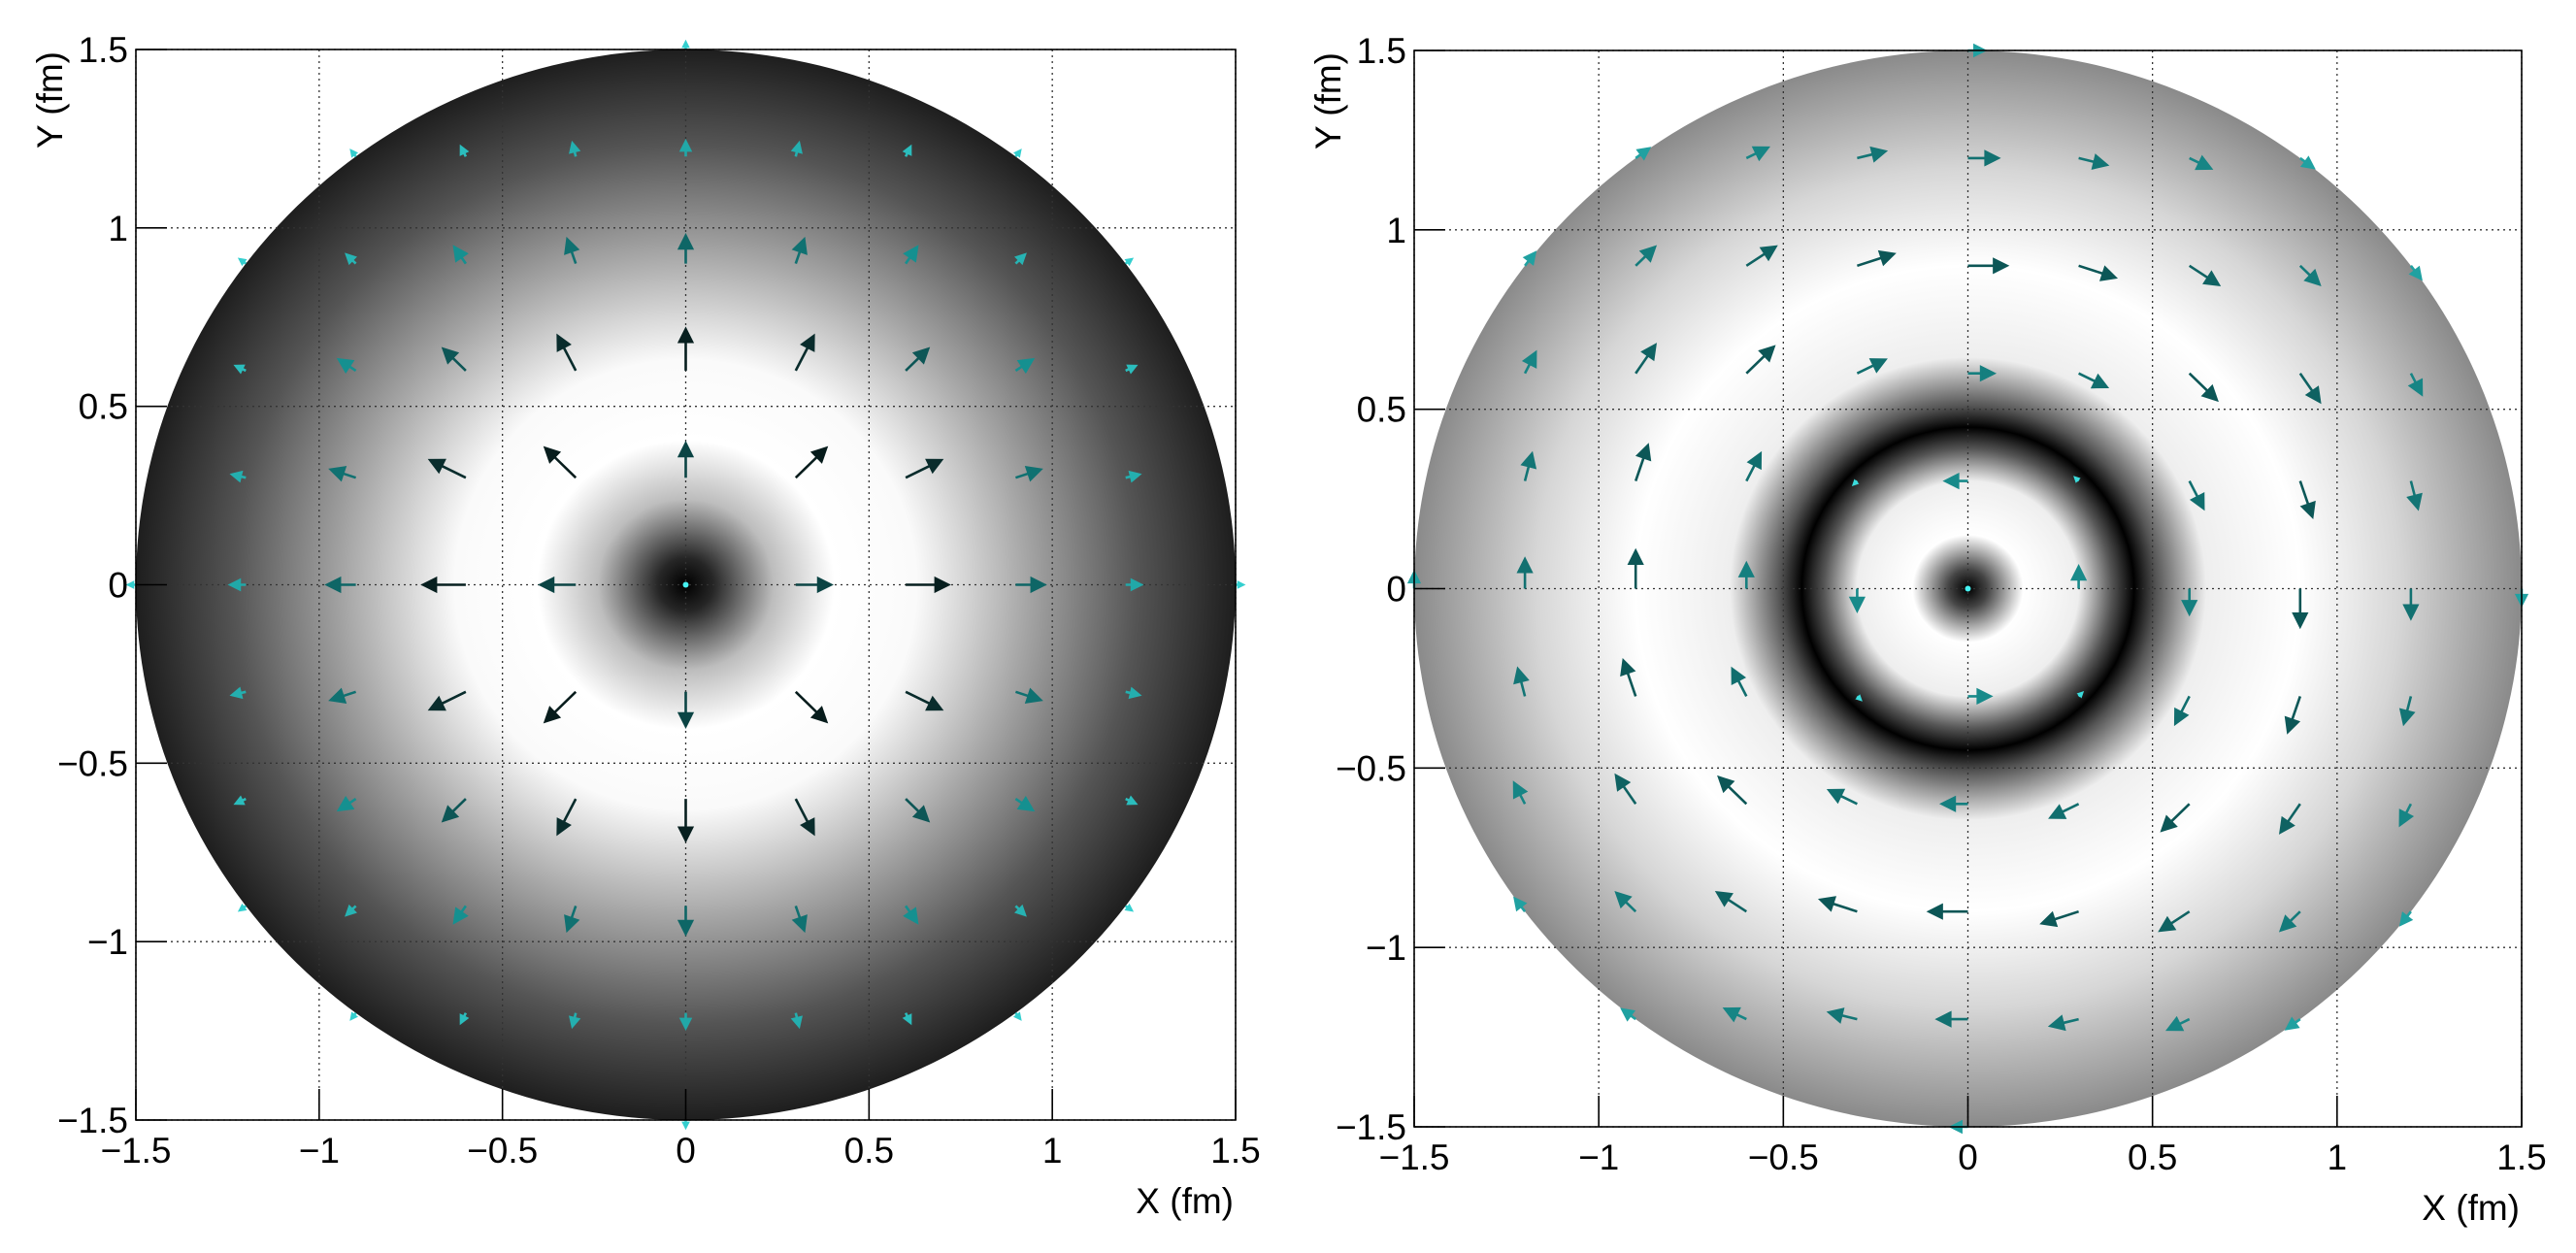 The height and width of the screenshot is (1253, 2576). I want to click on x-tick-label: 0, so click(686, 1151).